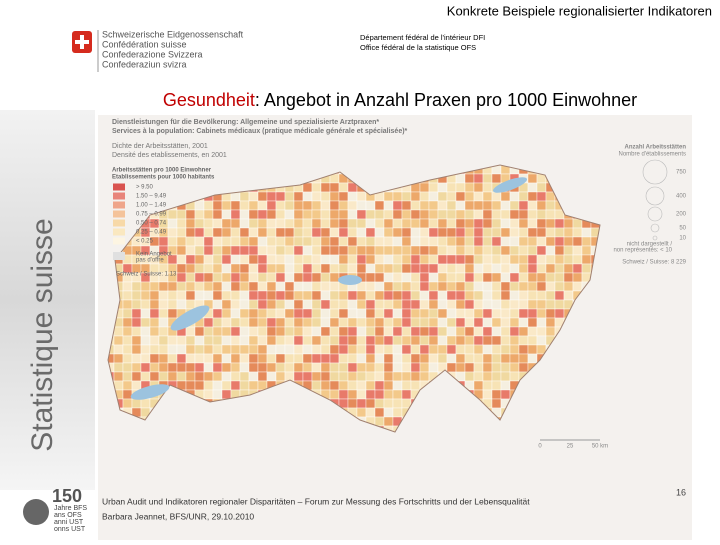  Describe the element at coordinates (654, 263) in the screenshot. I see `size-legend-total: Schweiz / Suisse: 8 229` at that location.